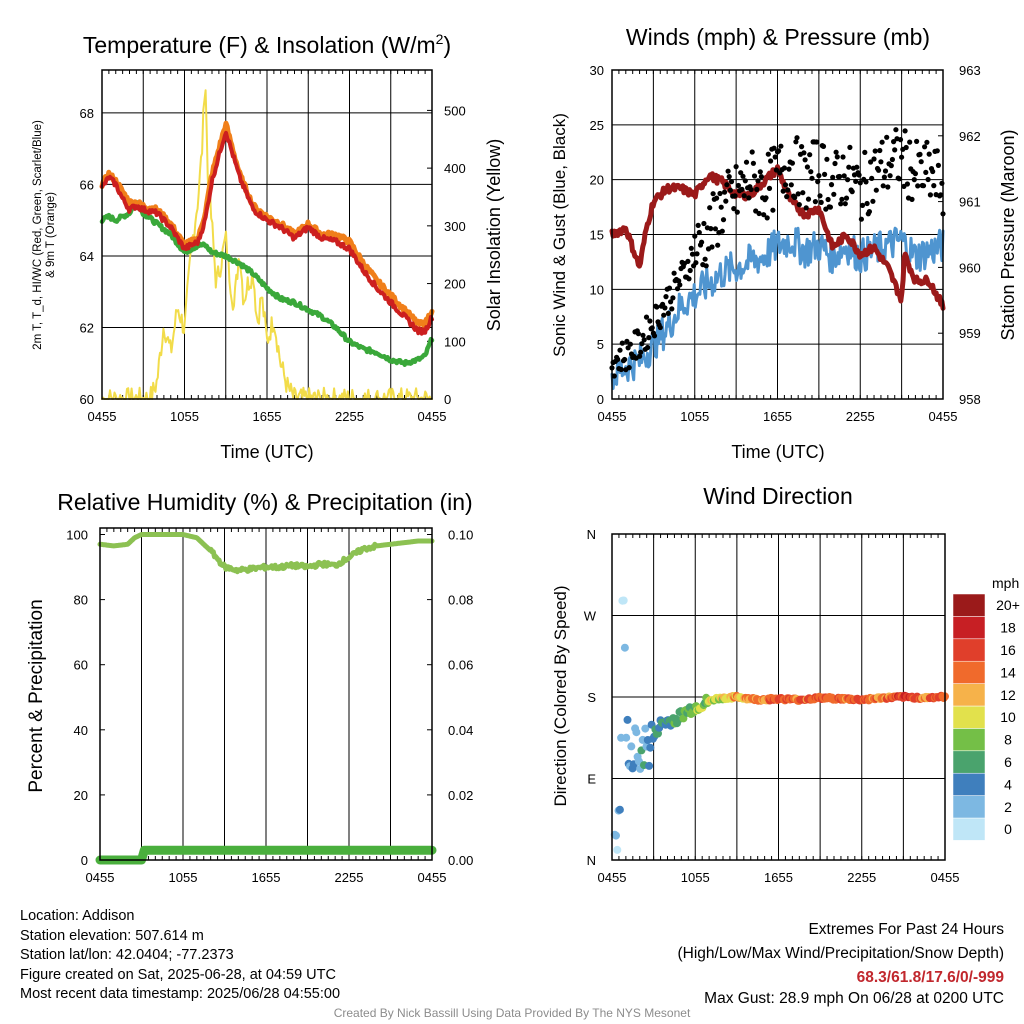  What do you see at coordinates (267, 244) in the screenshot?
I see `solar-line` at bounding box center [267, 244].